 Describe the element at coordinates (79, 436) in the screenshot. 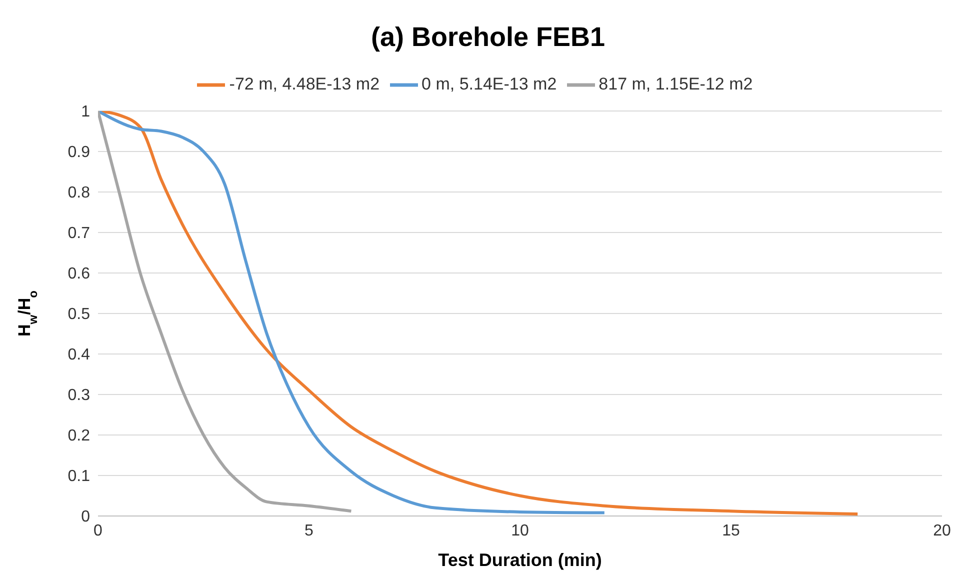

I see `y-tick-label: 0.2` at that location.